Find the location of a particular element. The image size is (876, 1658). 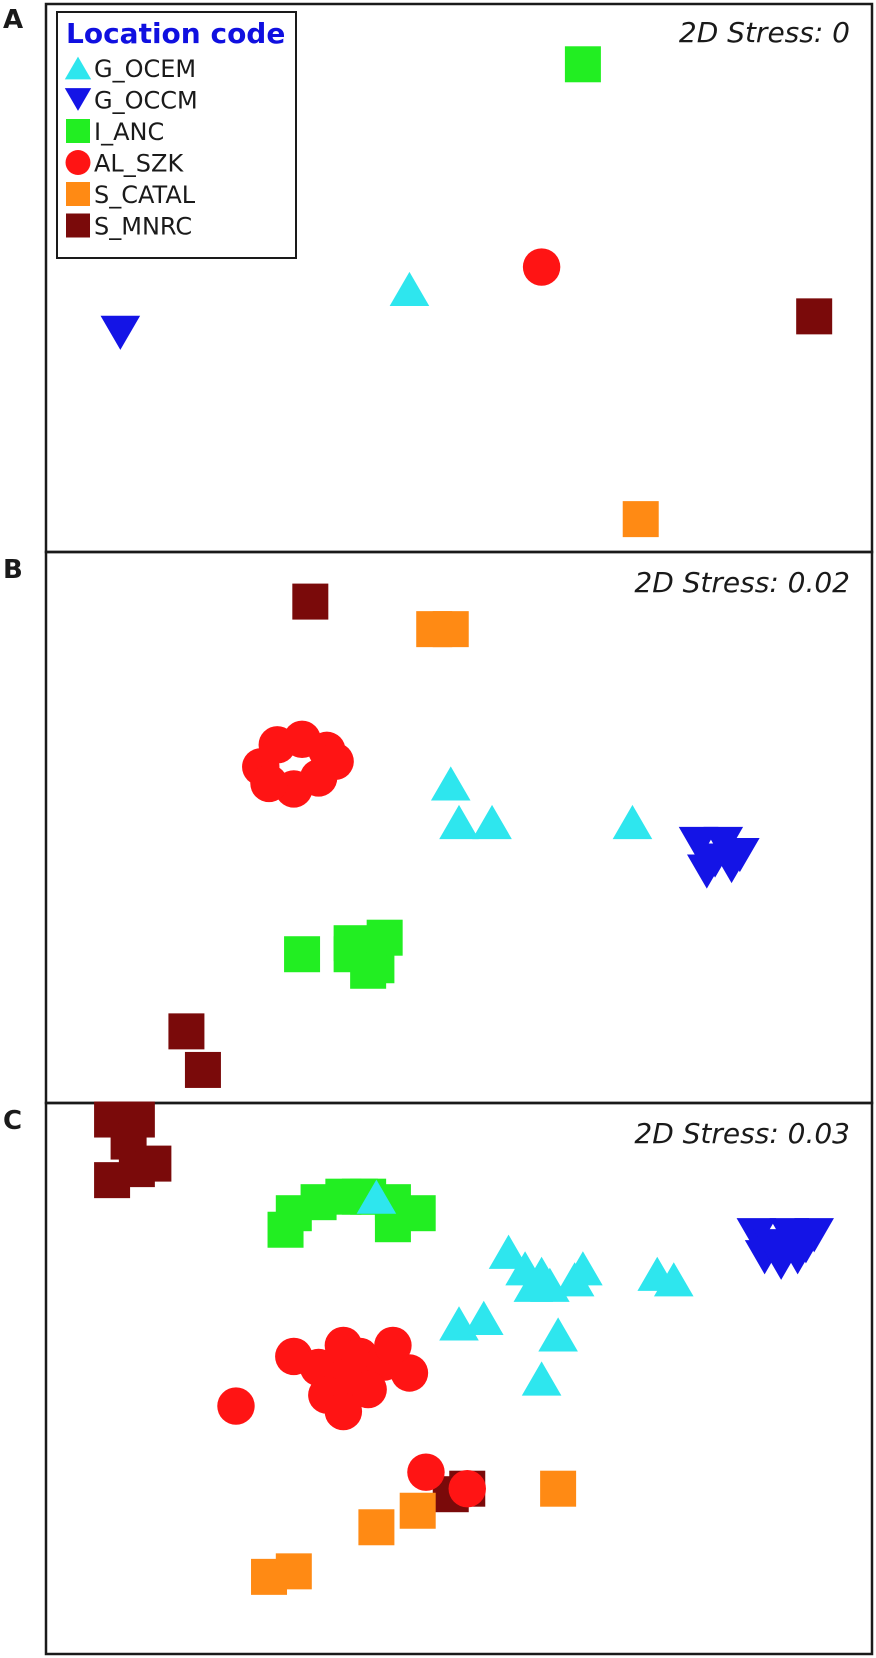

panel-a-letter: A is located at coordinates (13, 20).